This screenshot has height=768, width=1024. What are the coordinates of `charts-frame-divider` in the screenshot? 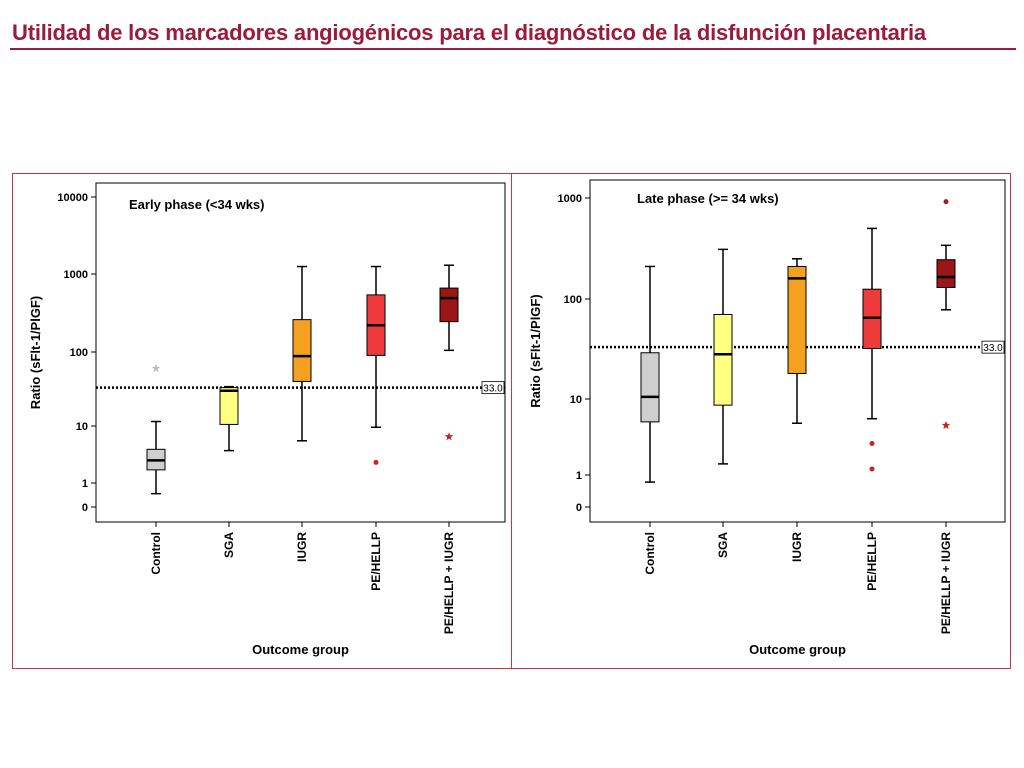 It's located at (511, 421).